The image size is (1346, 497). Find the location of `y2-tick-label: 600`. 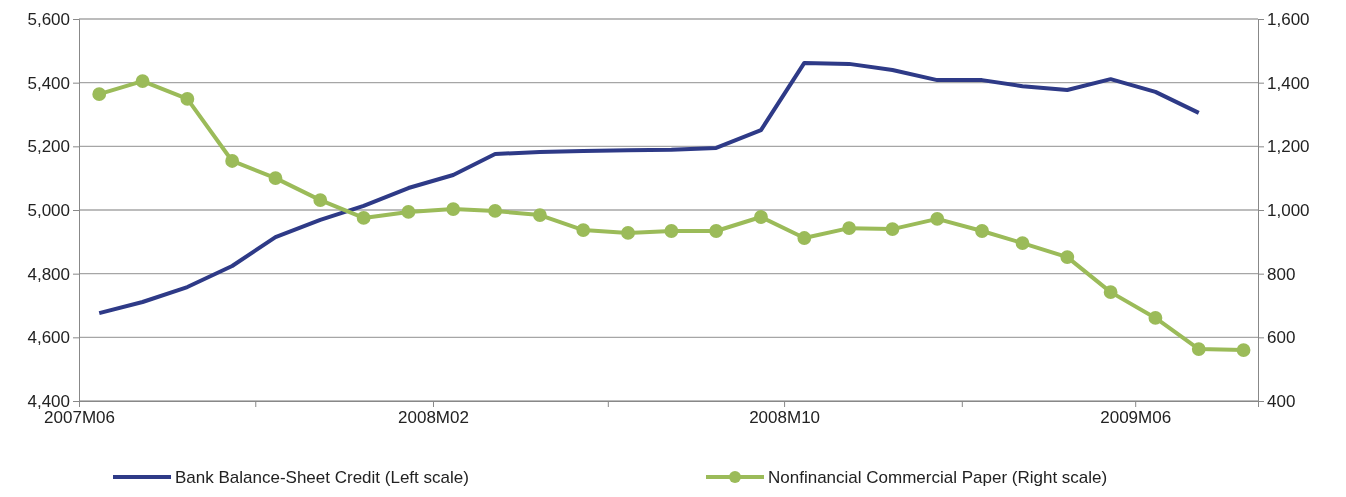

y2-tick-label: 600 is located at coordinates (1281, 338).